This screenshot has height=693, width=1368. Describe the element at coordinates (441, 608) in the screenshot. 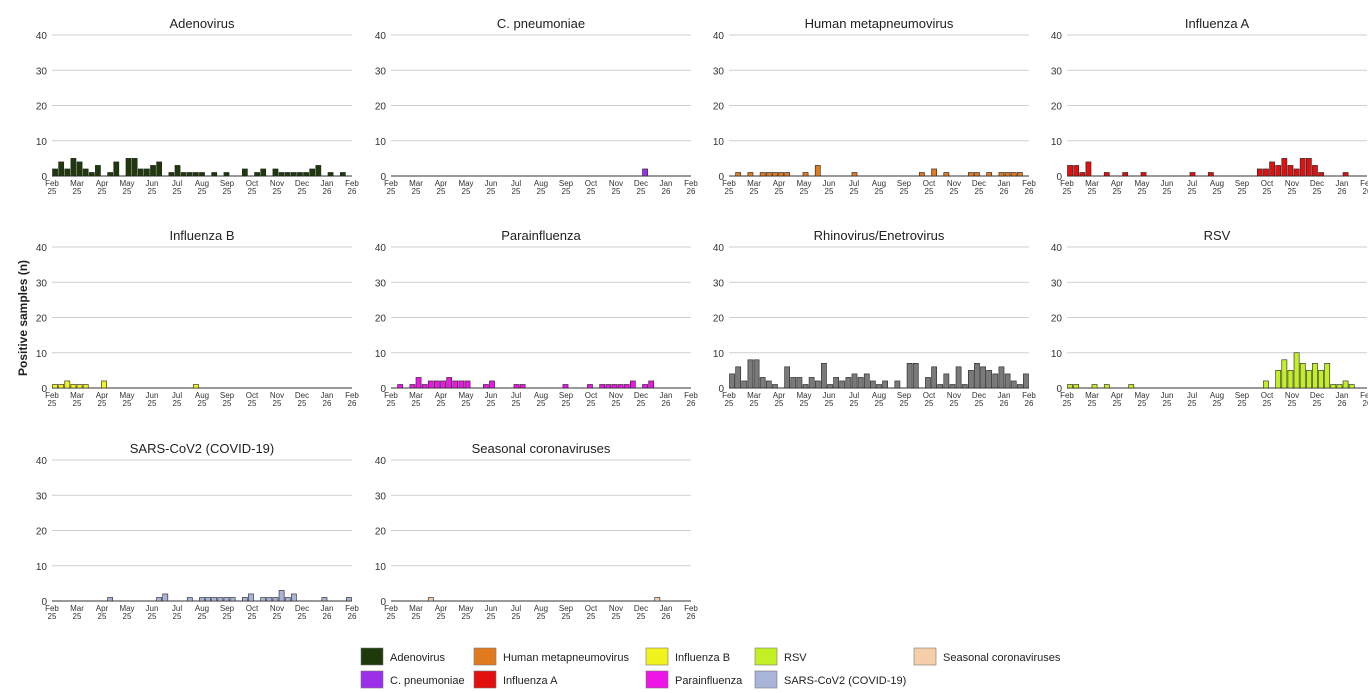

I see `x-tick-label: Apr` at that location.